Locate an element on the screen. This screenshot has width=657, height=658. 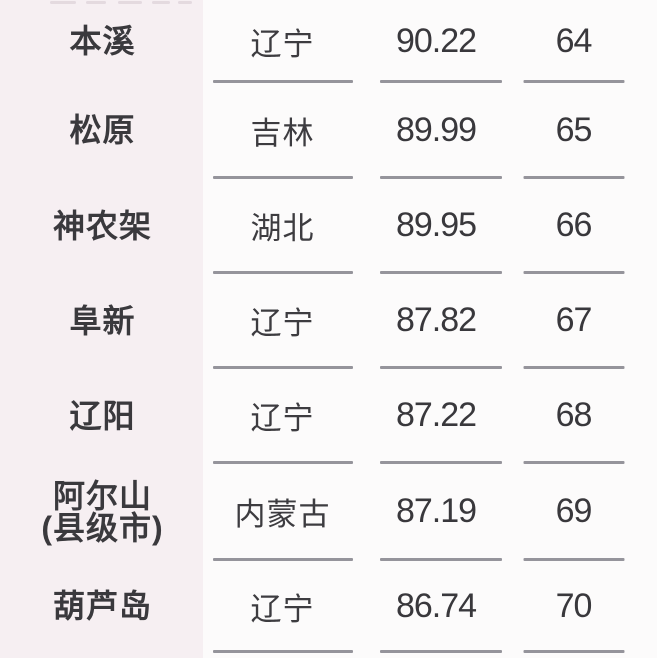
score-cell: 89.99 is located at coordinates (436, 130).